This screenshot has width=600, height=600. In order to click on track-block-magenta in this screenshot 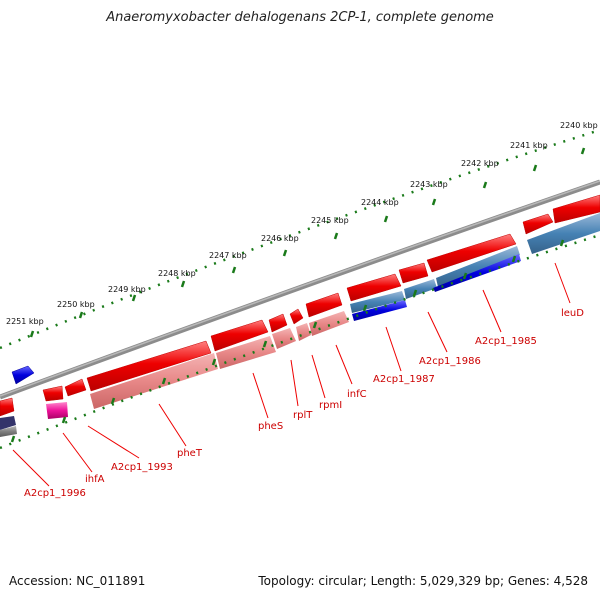, I will do `click(57, 410)`.